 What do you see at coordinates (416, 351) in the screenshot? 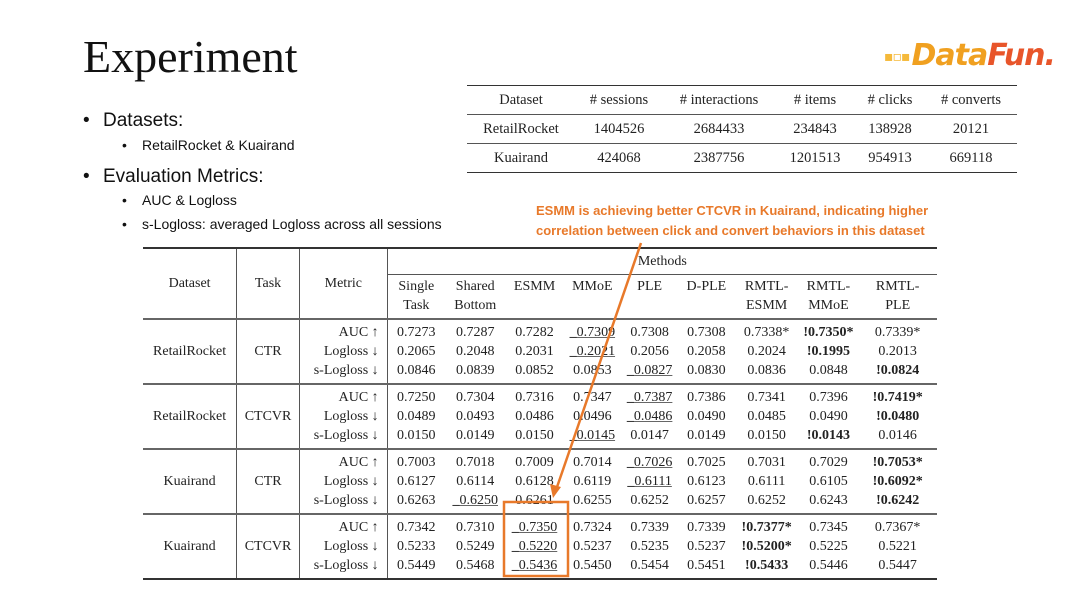
I see `value-text: 0.2065` at bounding box center [416, 351].